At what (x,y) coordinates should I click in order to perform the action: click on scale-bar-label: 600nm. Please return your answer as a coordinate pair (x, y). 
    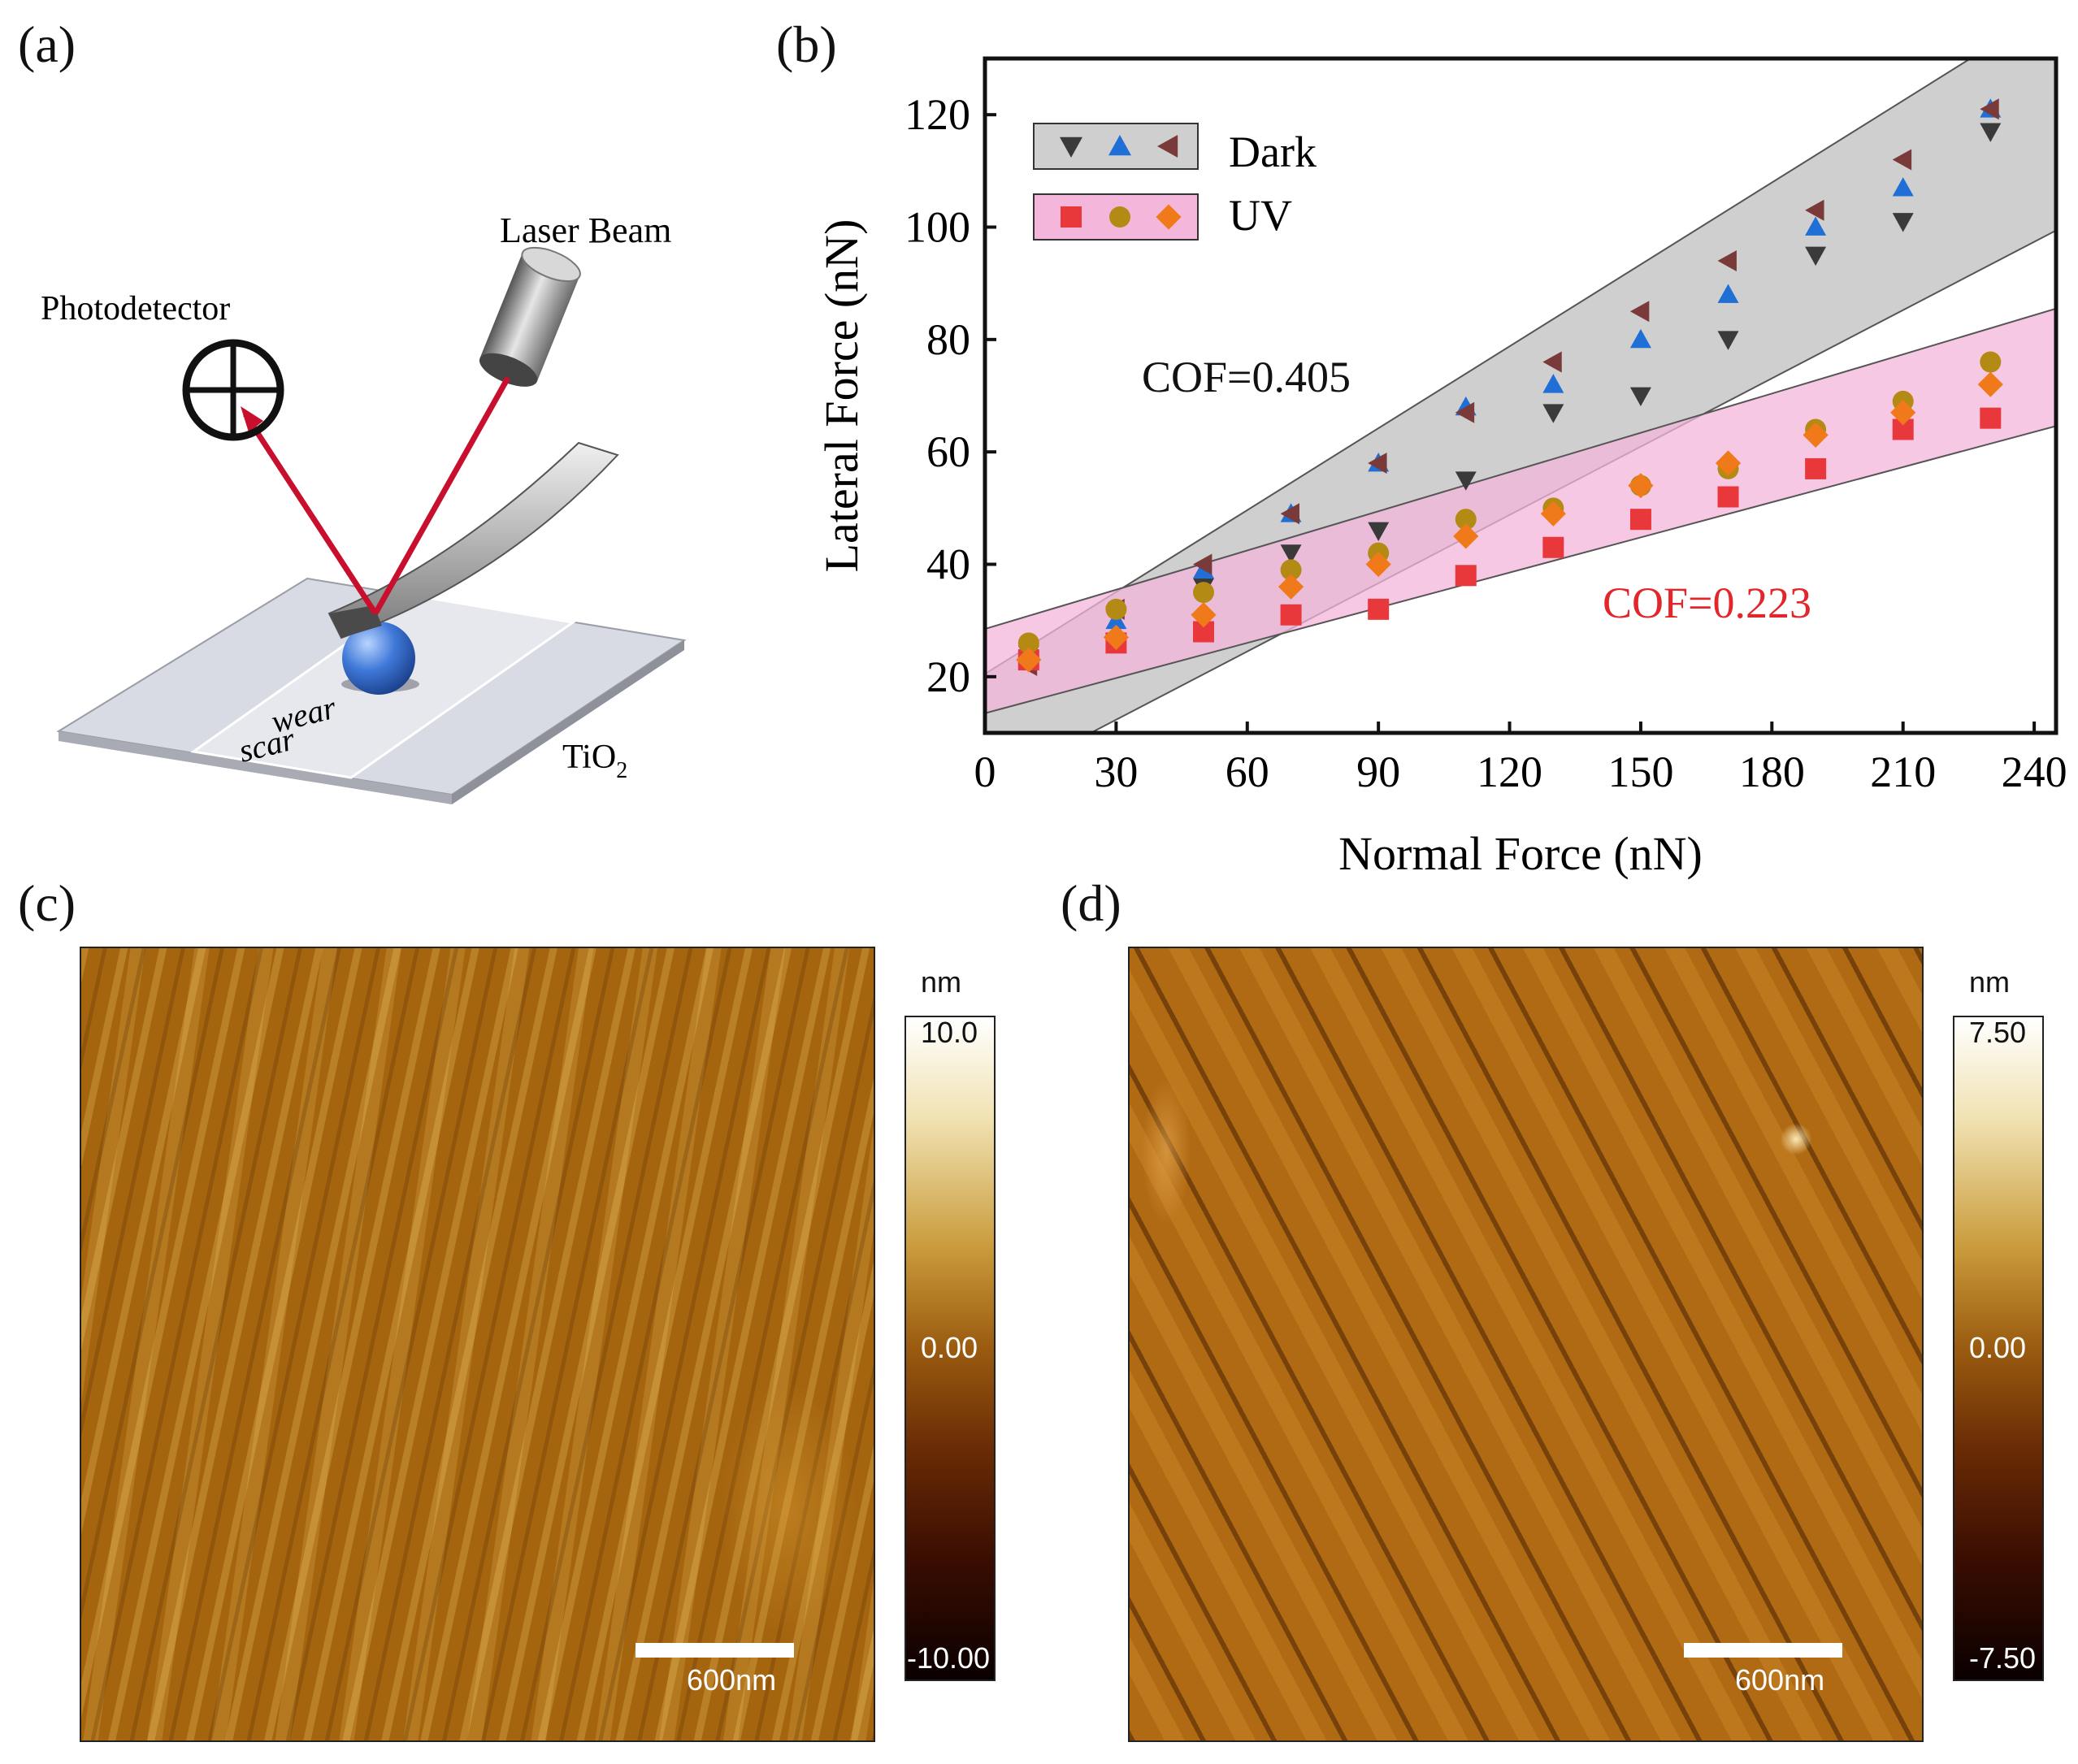
    Looking at the image, I should click on (1780, 1680).